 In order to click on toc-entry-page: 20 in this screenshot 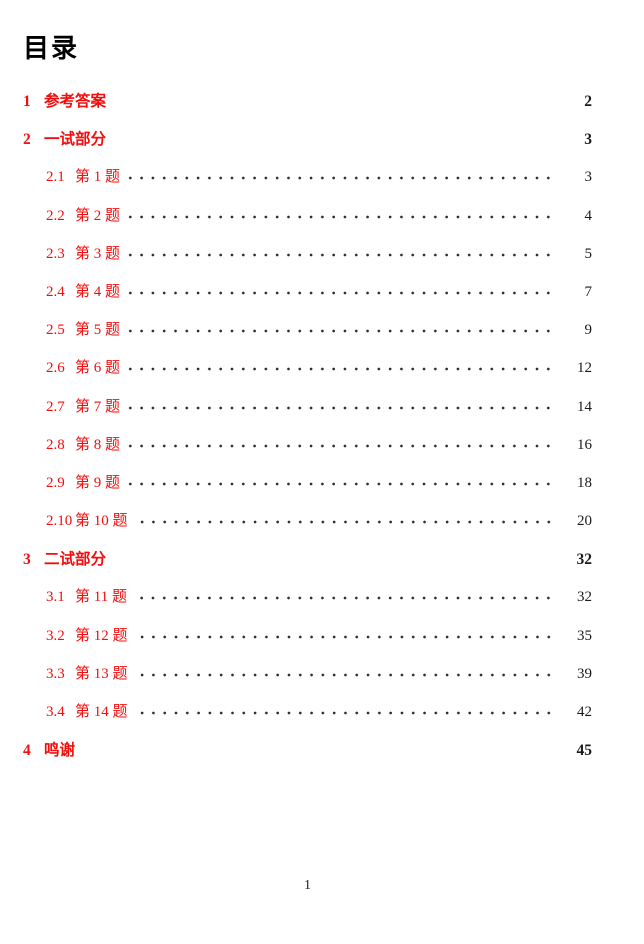, I will do `click(584, 521)`.